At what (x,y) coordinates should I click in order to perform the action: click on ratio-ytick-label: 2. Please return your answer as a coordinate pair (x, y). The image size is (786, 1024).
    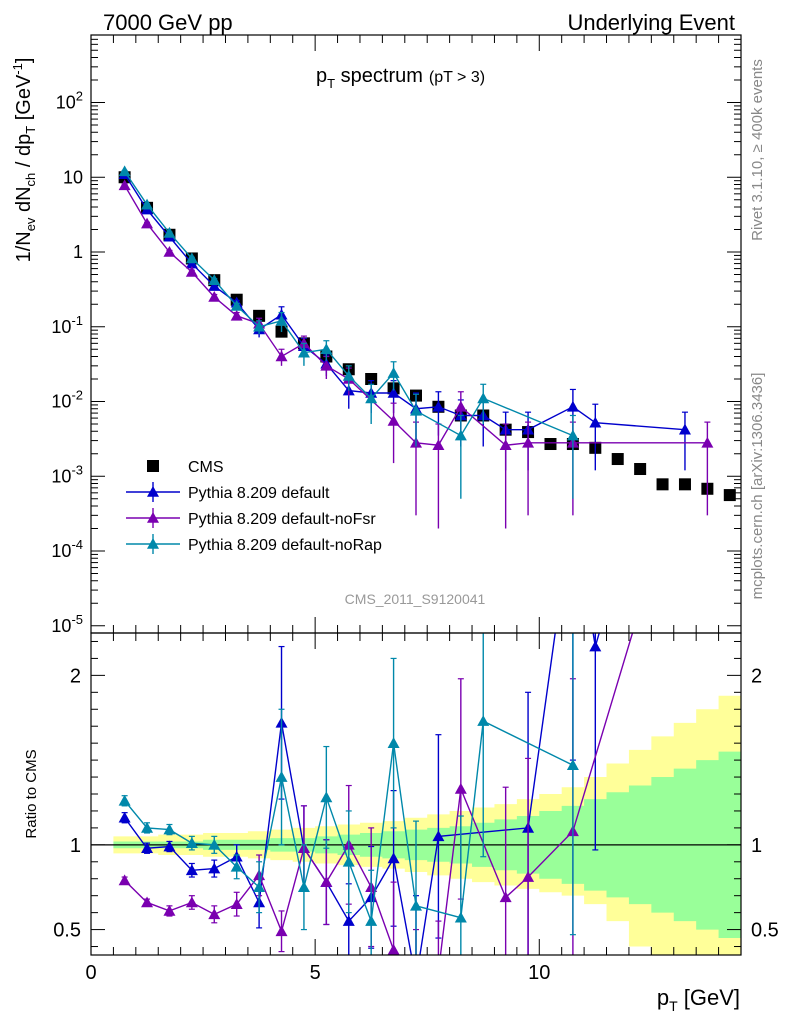
    Looking at the image, I should click on (75, 676).